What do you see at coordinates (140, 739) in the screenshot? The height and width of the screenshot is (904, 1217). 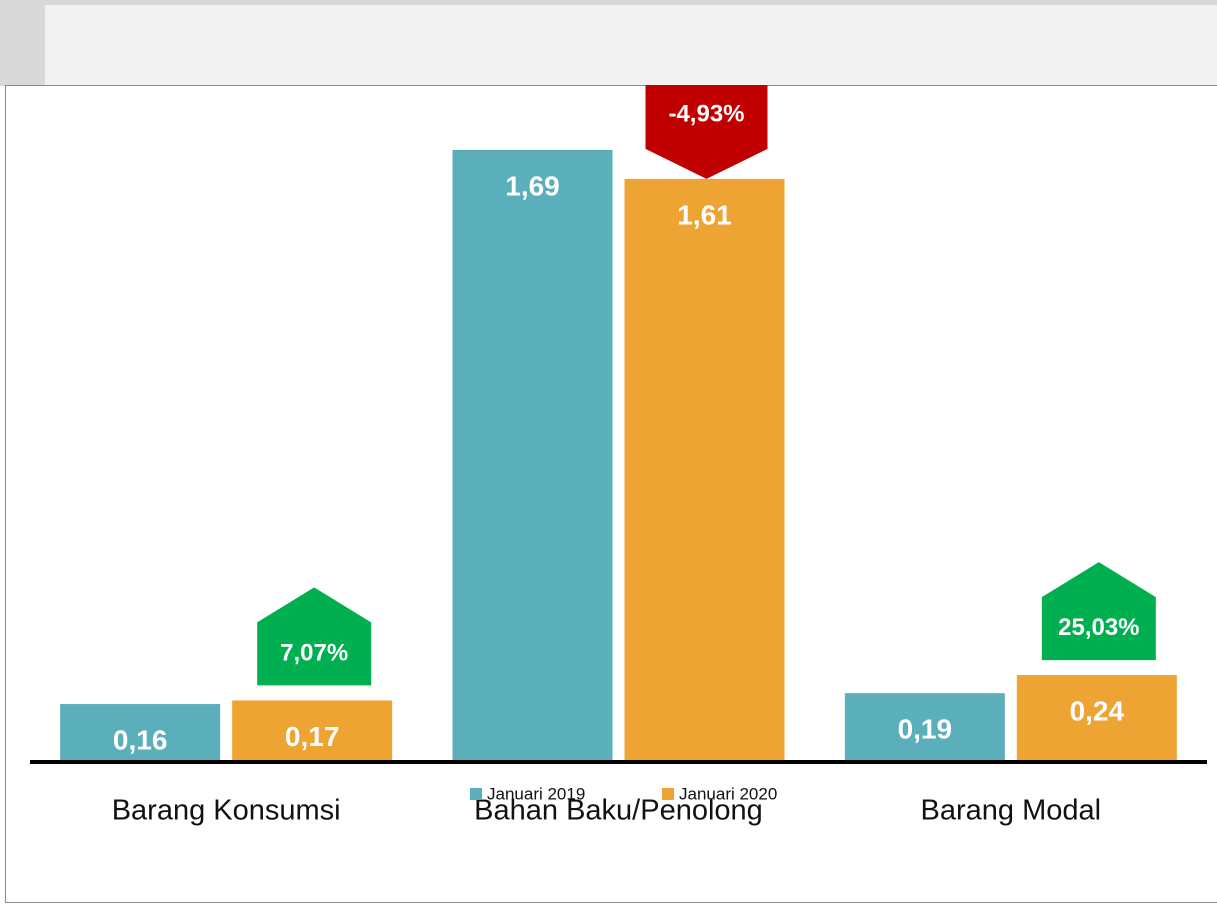 I see `value-label: 0,16` at bounding box center [140, 739].